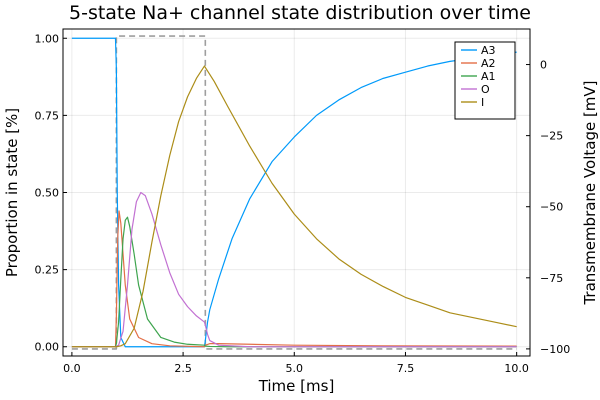 The image size is (600, 400). What do you see at coordinates (296, 386) in the screenshot?
I see `x-axis-label: Time [ms]` at bounding box center [296, 386].